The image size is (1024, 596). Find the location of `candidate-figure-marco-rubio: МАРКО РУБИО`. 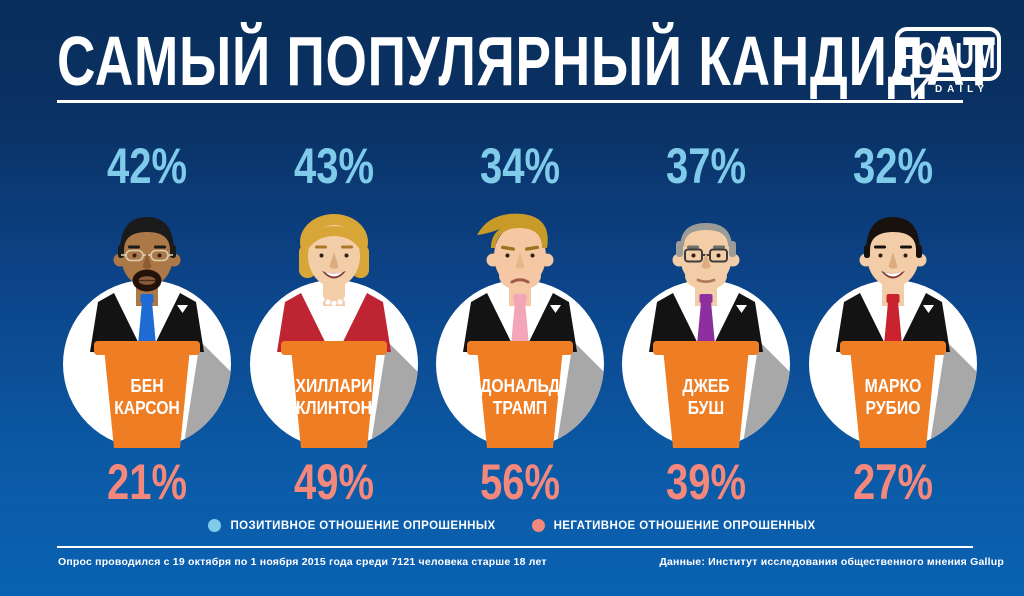

candidate-figure-marco-rubio: МАРКО РУБИО is located at coordinates (892, 332).